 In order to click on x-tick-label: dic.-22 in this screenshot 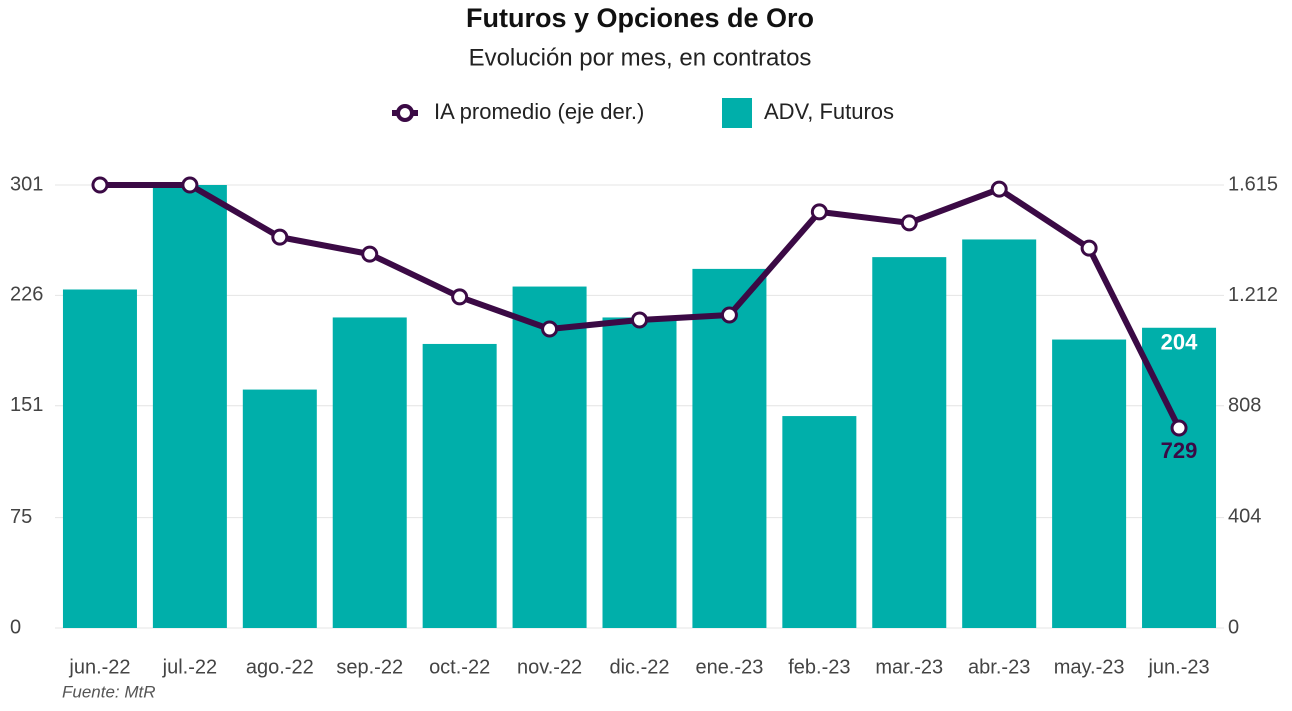, I will do `click(639, 667)`.